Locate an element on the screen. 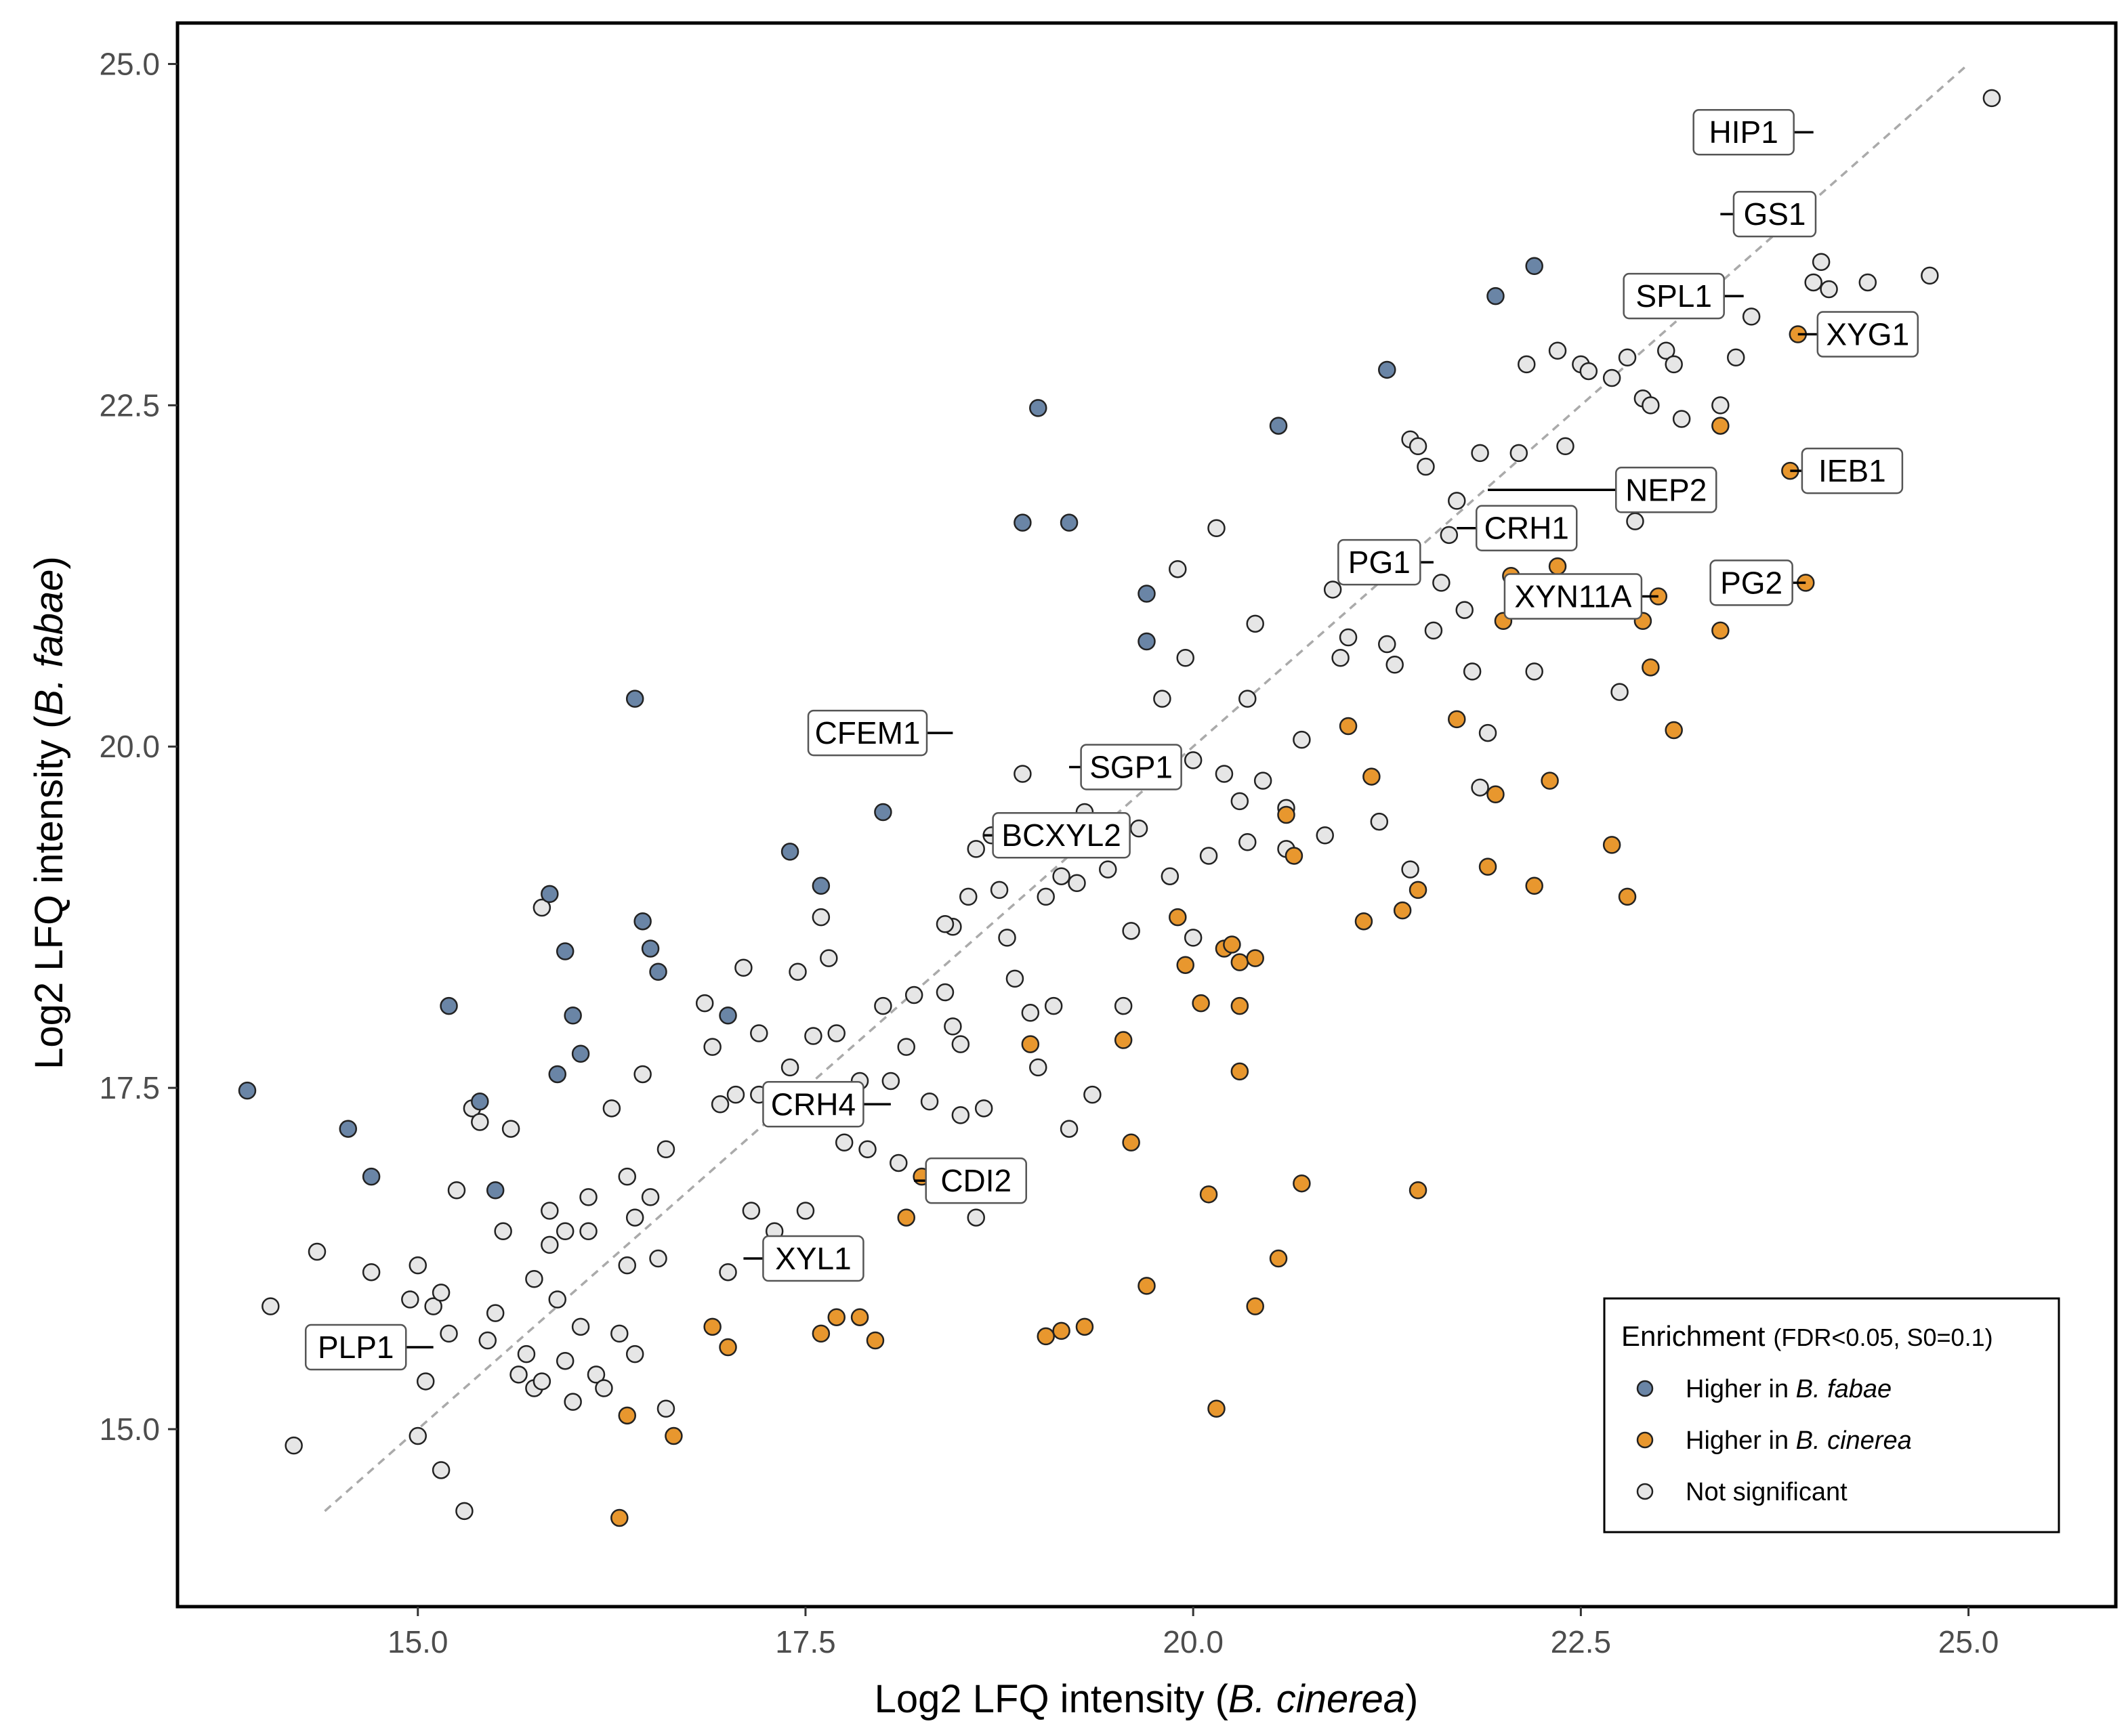 Image resolution: width=2128 pixels, height=1736 pixels. gene-label: PG1 is located at coordinates (1379, 562).